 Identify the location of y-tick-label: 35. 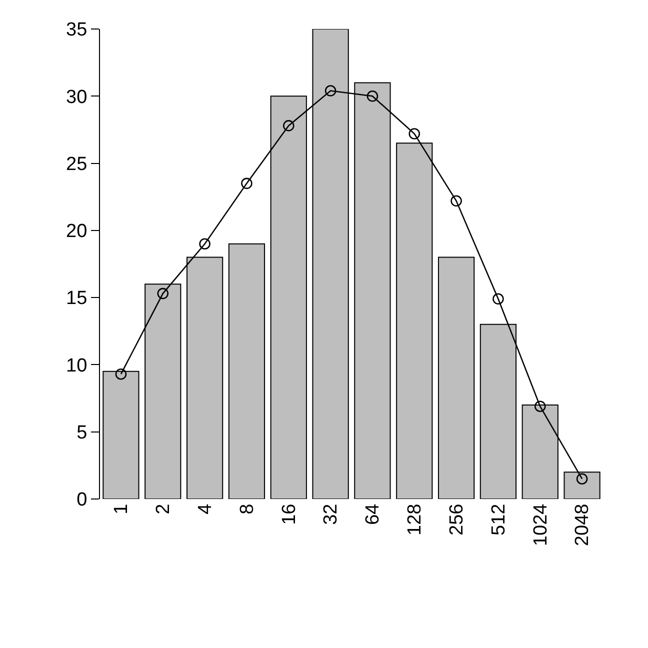
(77, 30).